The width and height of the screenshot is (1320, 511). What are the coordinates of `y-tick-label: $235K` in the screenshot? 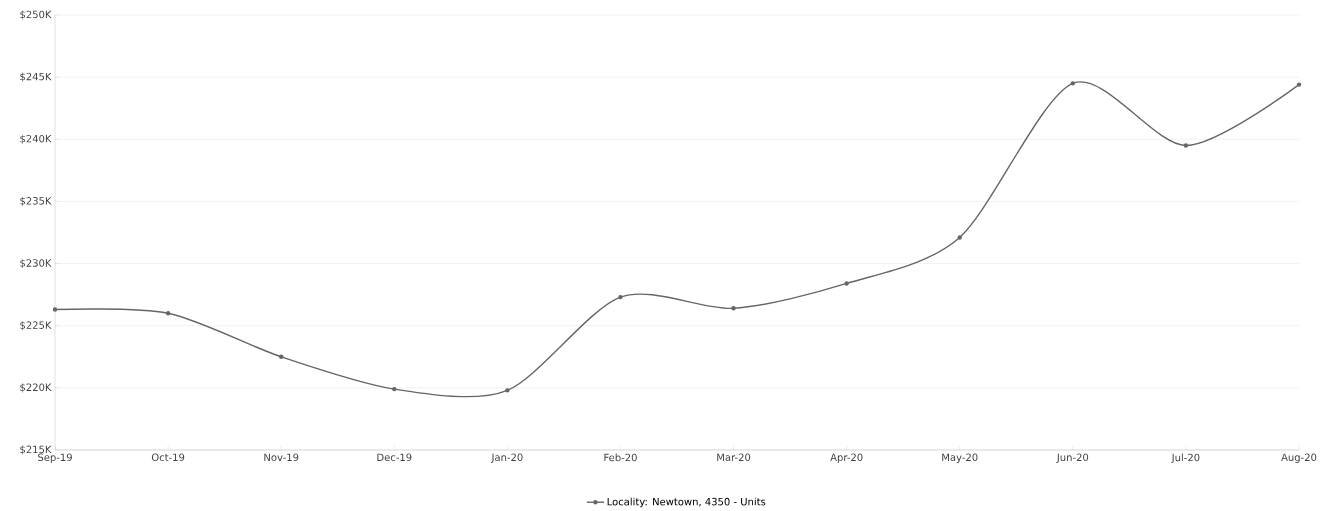 It's located at (36, 201).